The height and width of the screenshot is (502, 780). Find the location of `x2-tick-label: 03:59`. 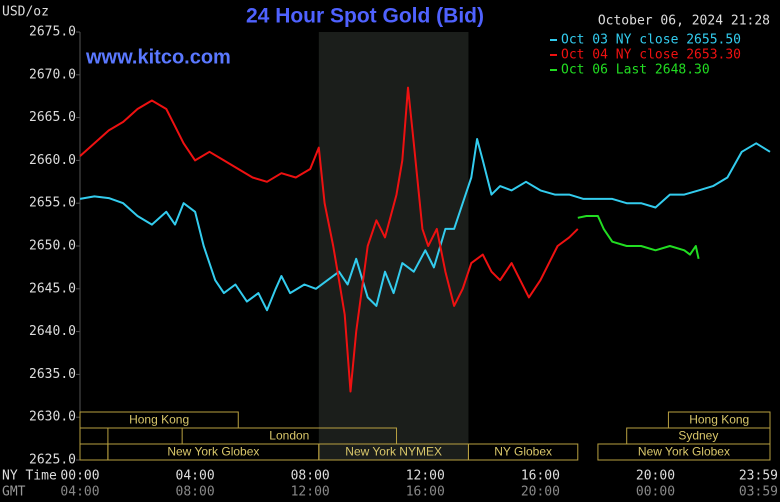

x2-tick-label: 03:59 is located at coordinates (758, 492).